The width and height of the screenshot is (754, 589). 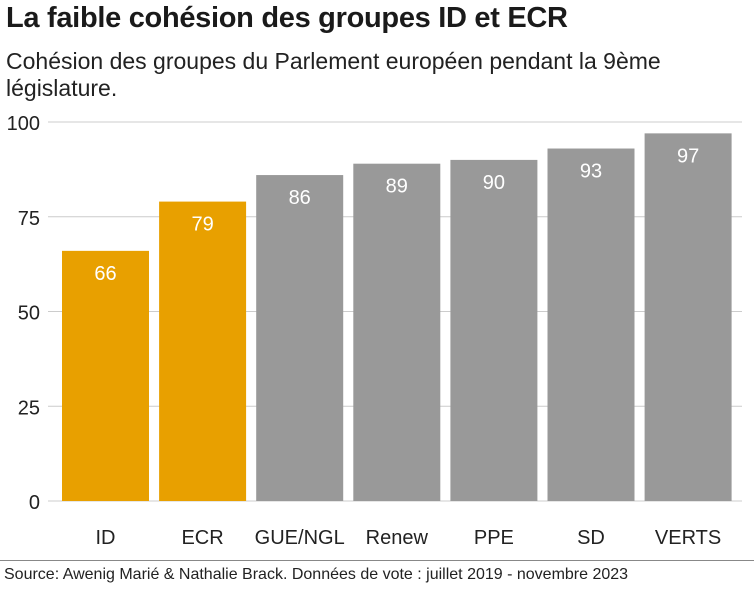 I want to click on data-label: 90, so click(x=494, y=183).